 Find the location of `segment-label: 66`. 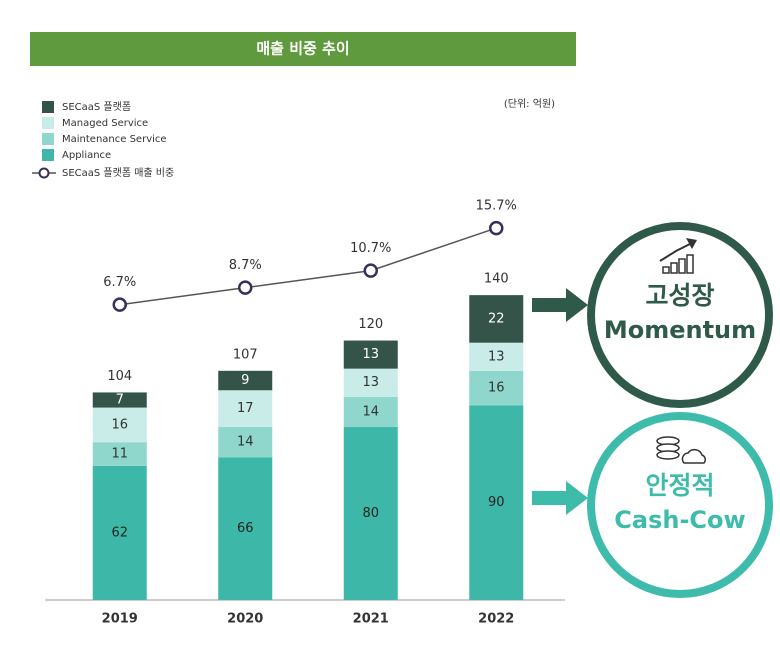

segment-label: 66 is located at coordinates (245, 528).